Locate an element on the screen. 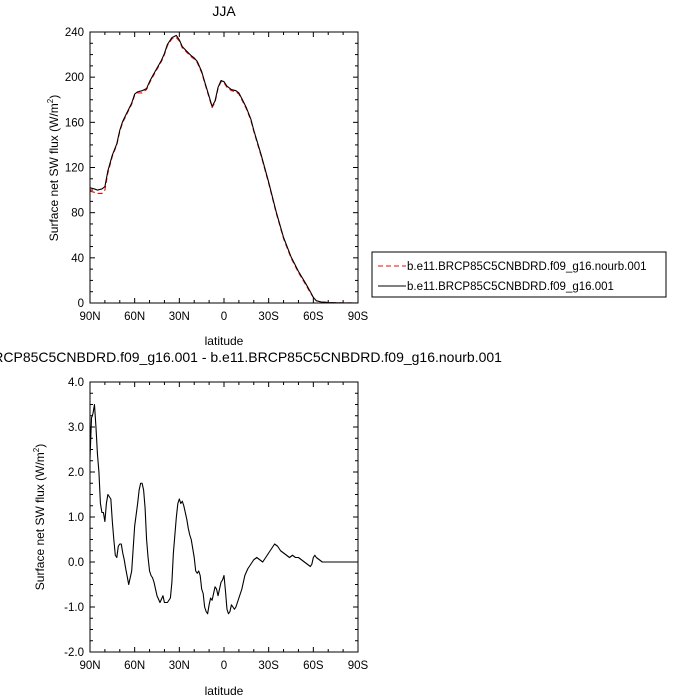 This screenshot has height=700, width=700. bottom-xtick-label: 0 is located at coordinates (224, 666).